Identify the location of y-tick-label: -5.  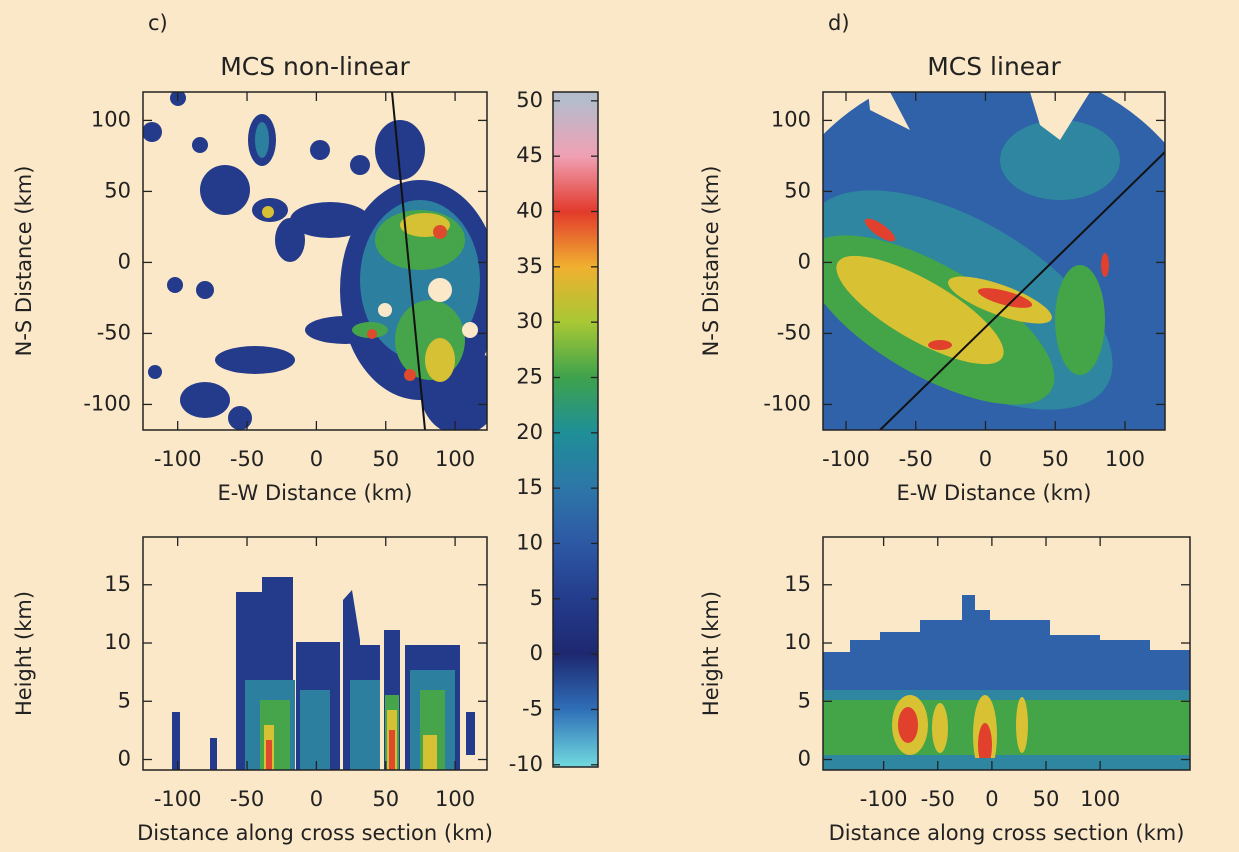
(532, 708).